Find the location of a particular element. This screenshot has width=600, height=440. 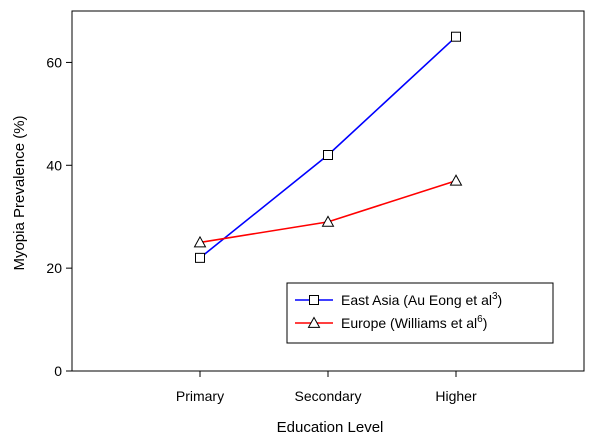

series-line is located at coordinates (328, 211).